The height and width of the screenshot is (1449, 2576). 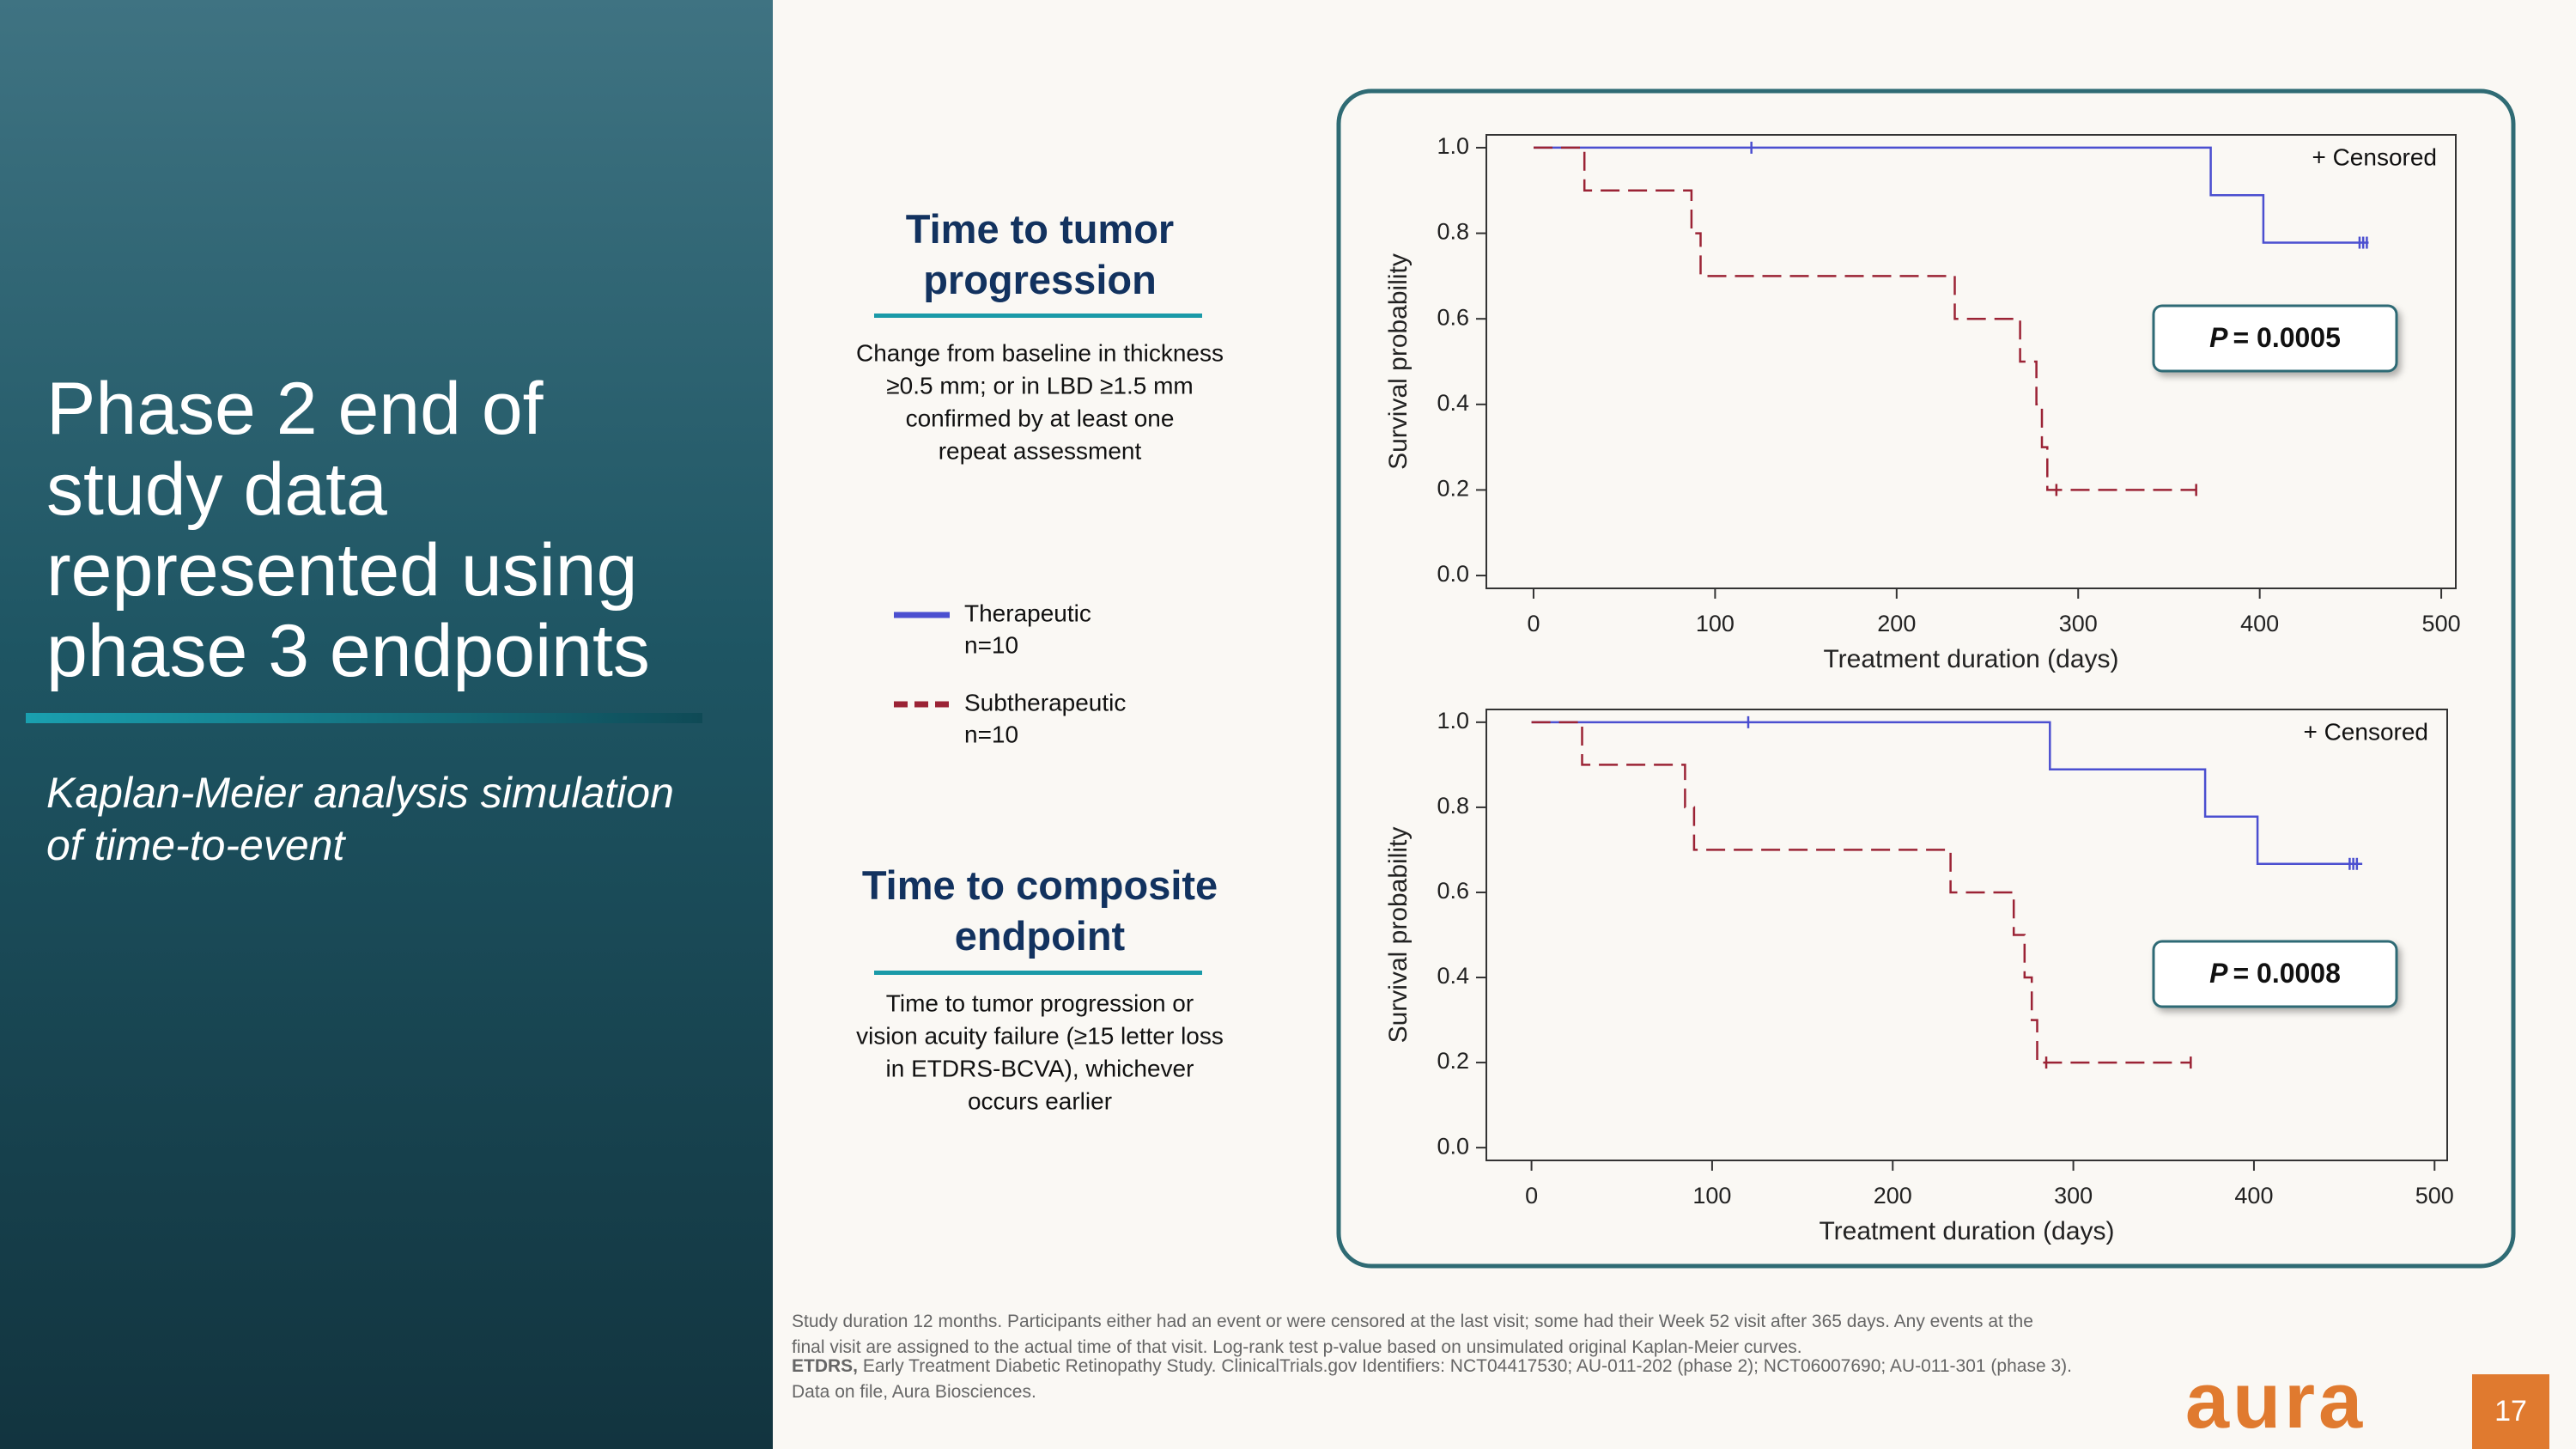 I want to click on section-heading: endpoint, so click(x=1041, y=936).